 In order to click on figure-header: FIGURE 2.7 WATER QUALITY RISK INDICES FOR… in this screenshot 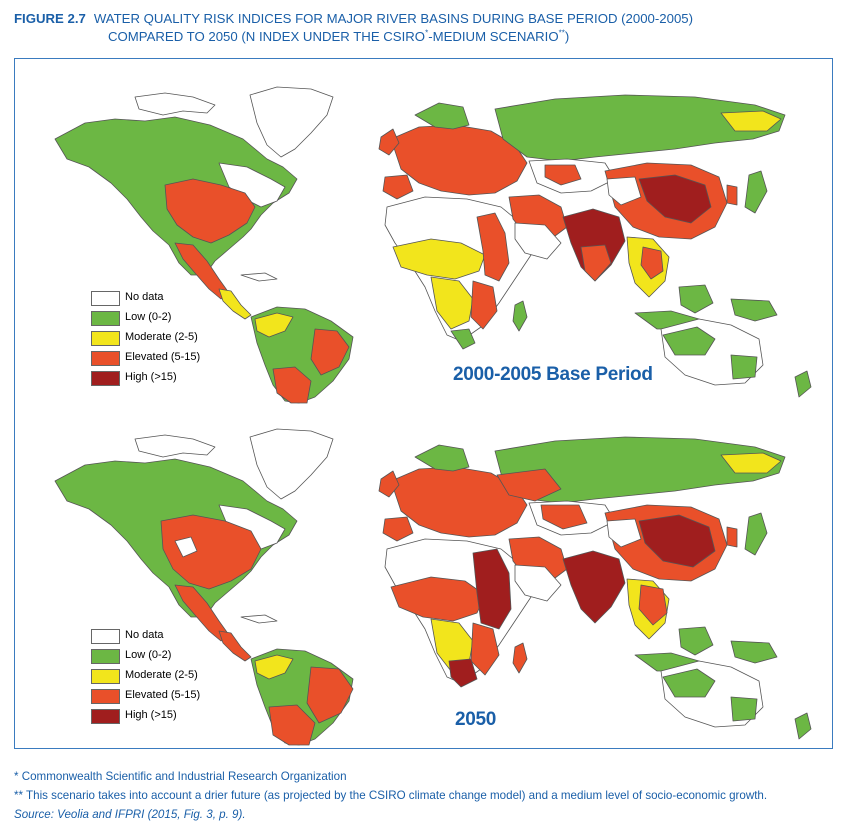, I will do `click(424, 28)`.